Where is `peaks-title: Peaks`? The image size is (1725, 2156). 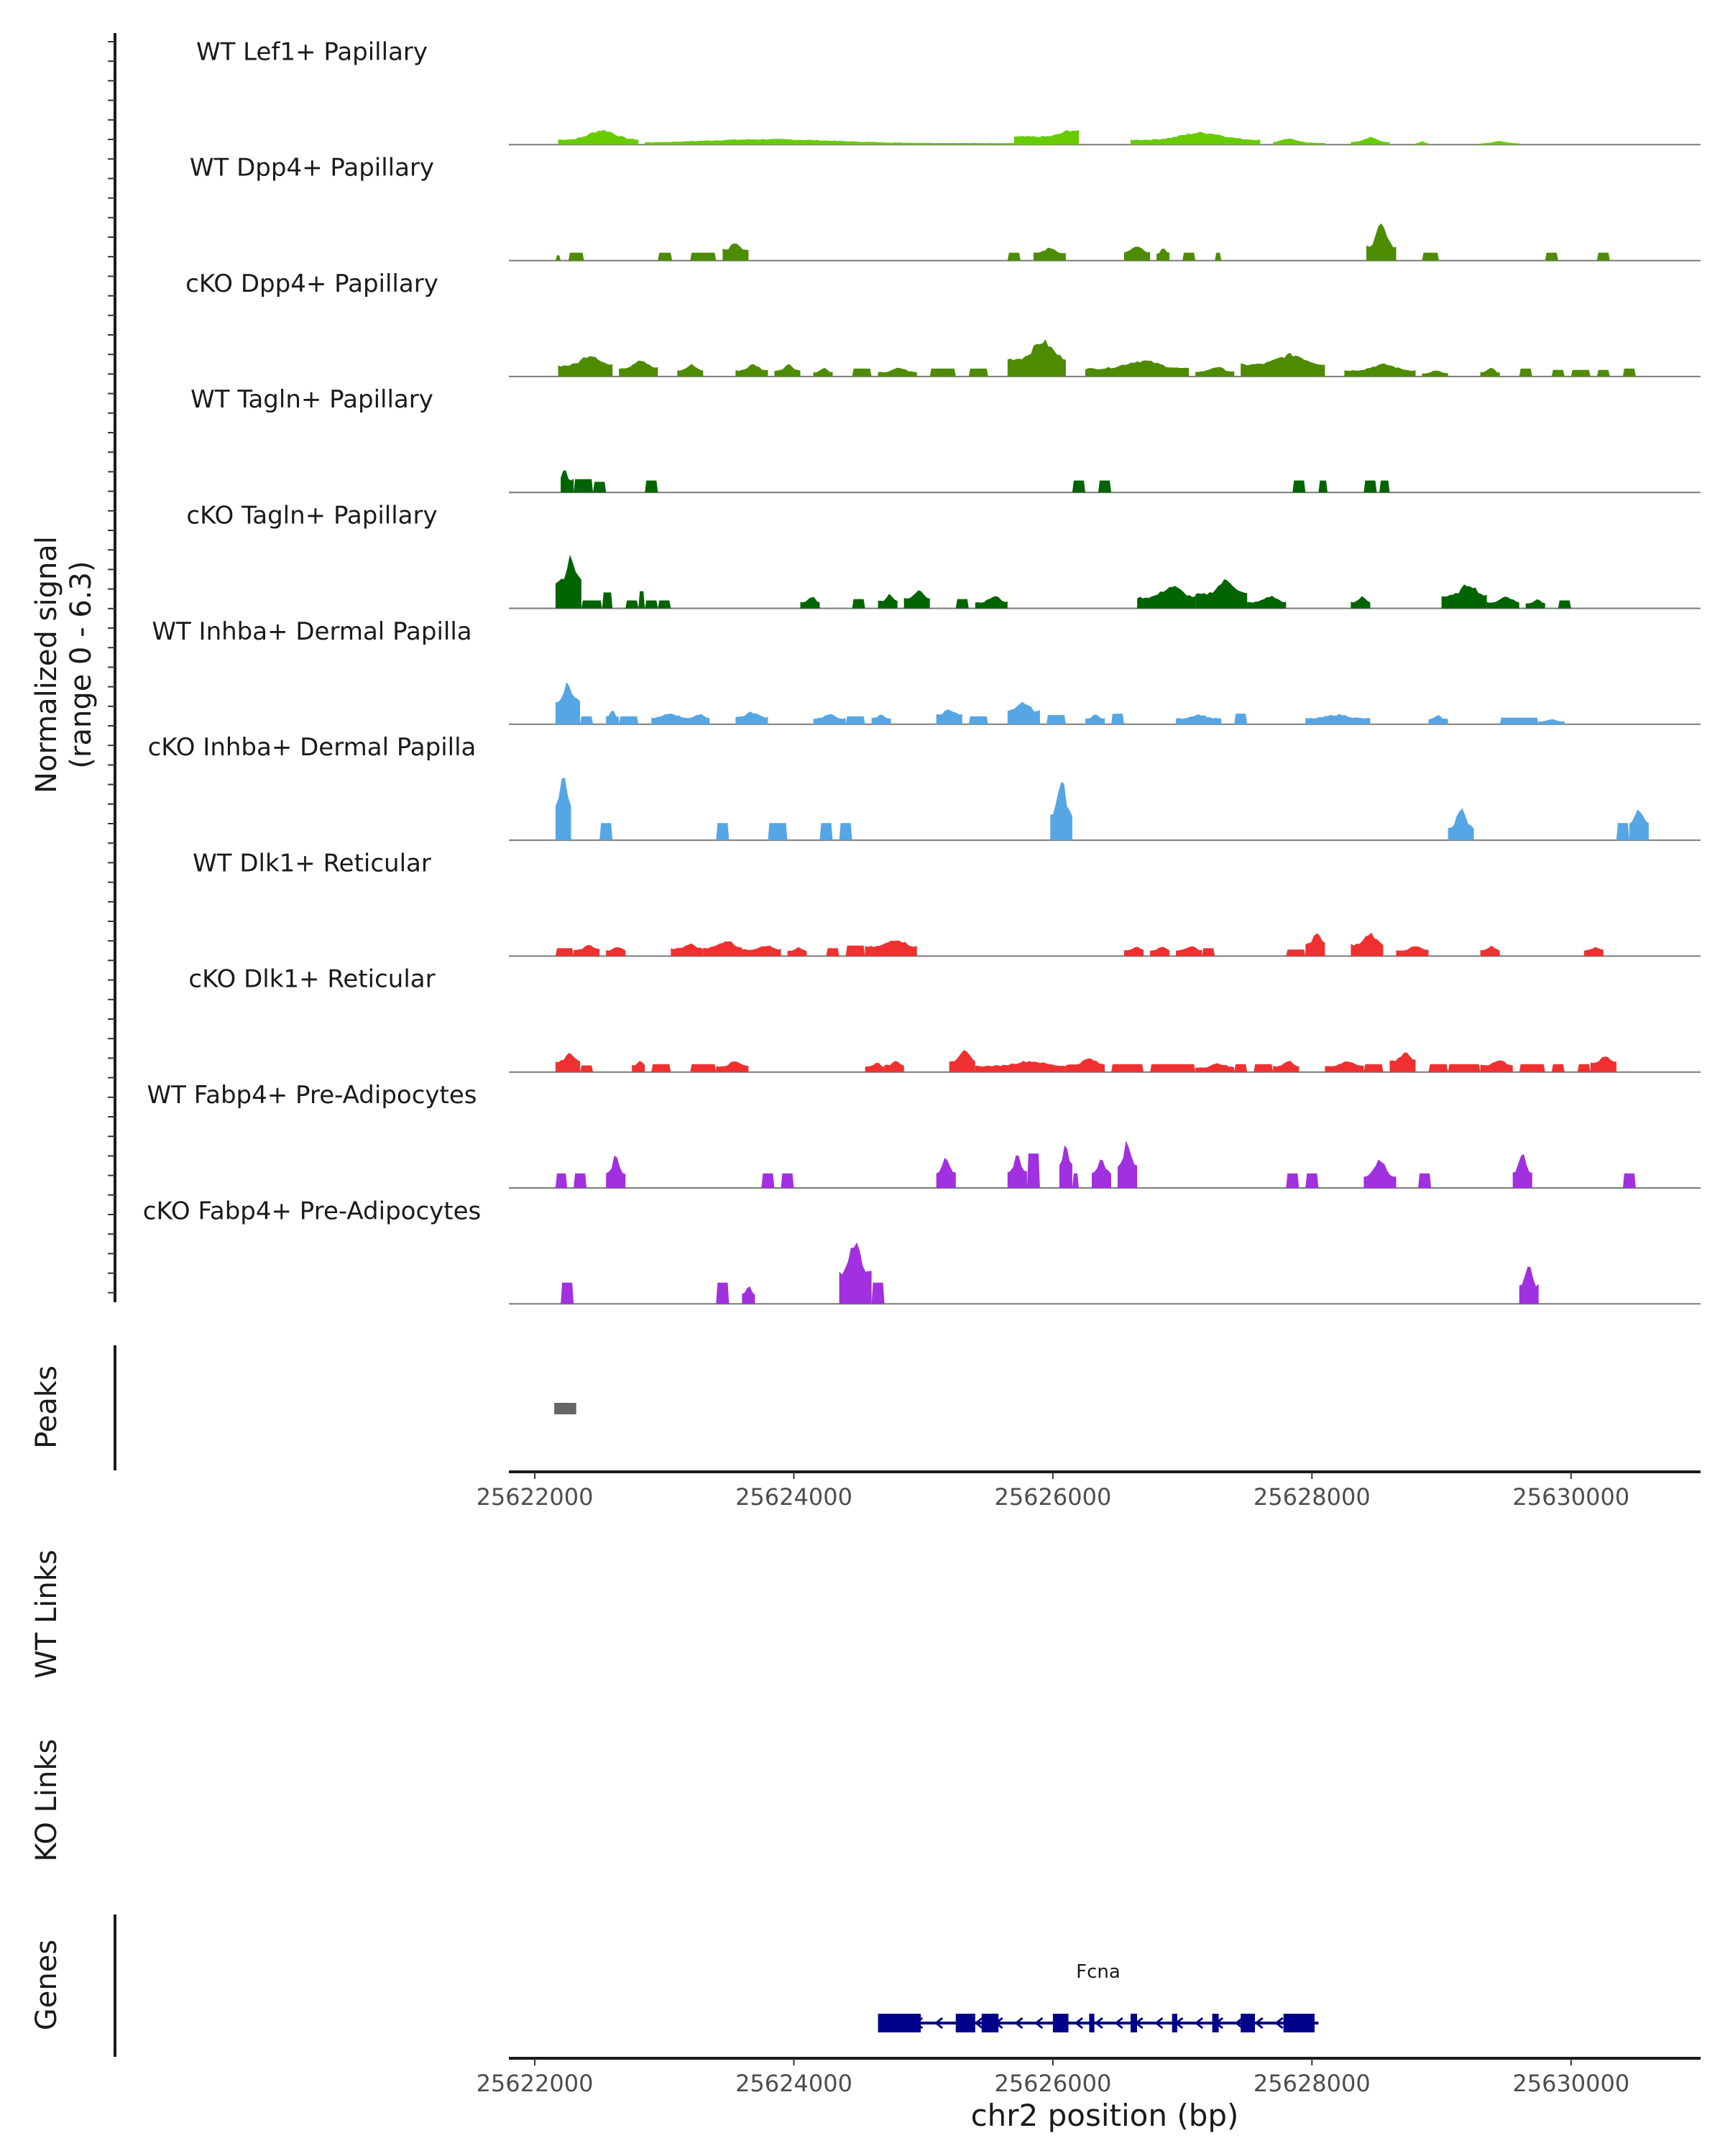
peaks-title: Peaks is located at coordinates (46, 1407).